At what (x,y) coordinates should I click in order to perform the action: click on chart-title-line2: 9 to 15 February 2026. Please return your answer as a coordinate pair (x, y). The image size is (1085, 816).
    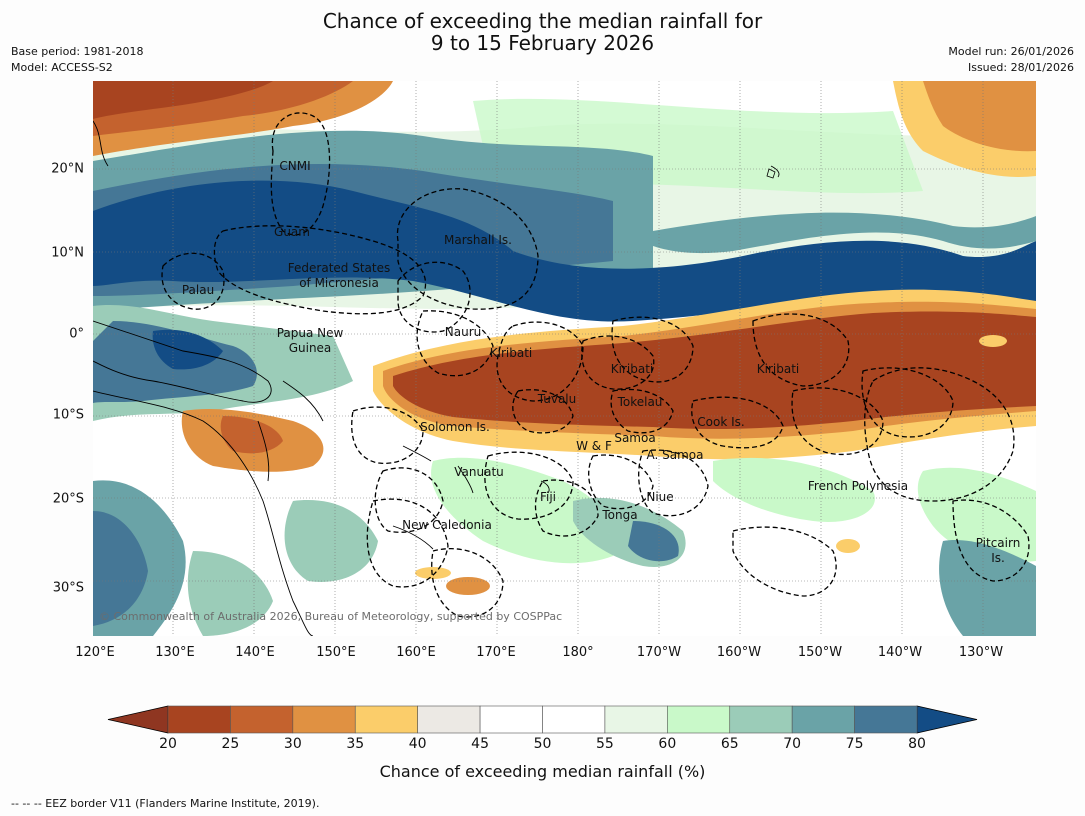
    Looking at the image, I should click on (542, 43).